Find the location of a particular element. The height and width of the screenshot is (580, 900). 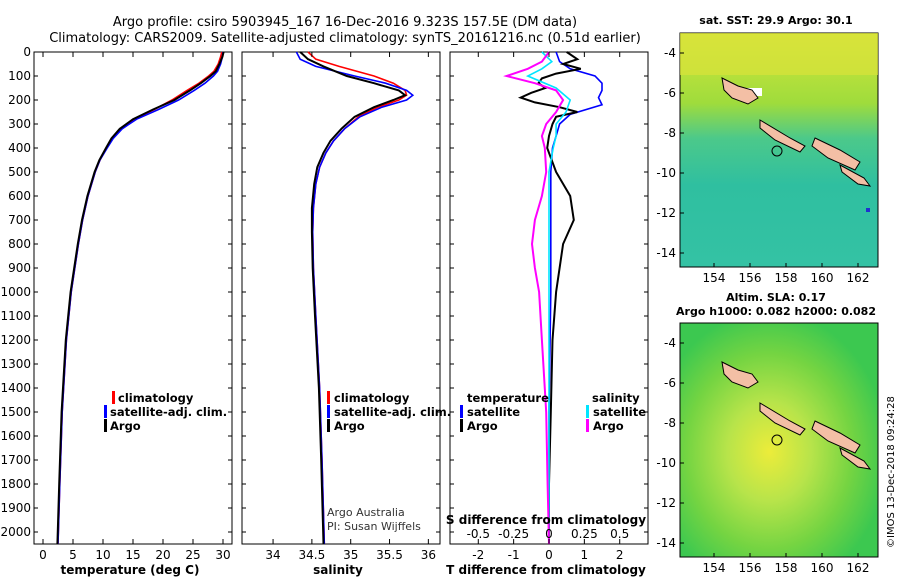

map-lat-label: -10 is located at coordinates (666, 173).